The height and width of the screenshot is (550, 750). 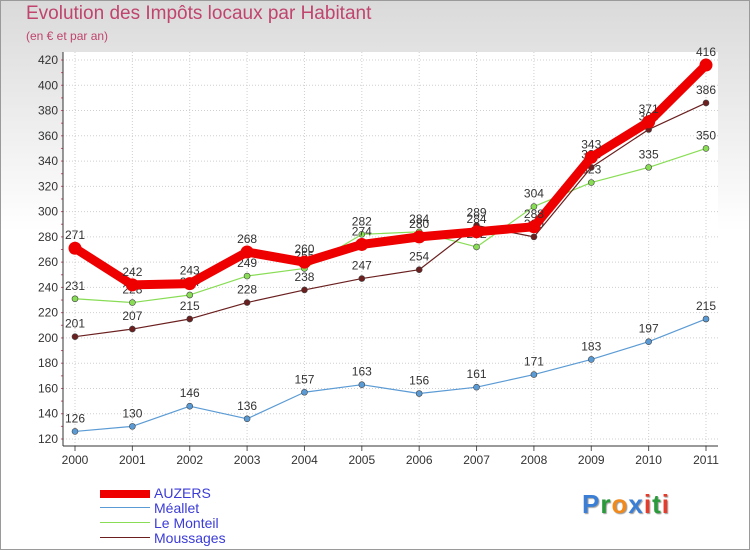 I want to click on x-tick-label: 2002, so click(x=189, y=460).